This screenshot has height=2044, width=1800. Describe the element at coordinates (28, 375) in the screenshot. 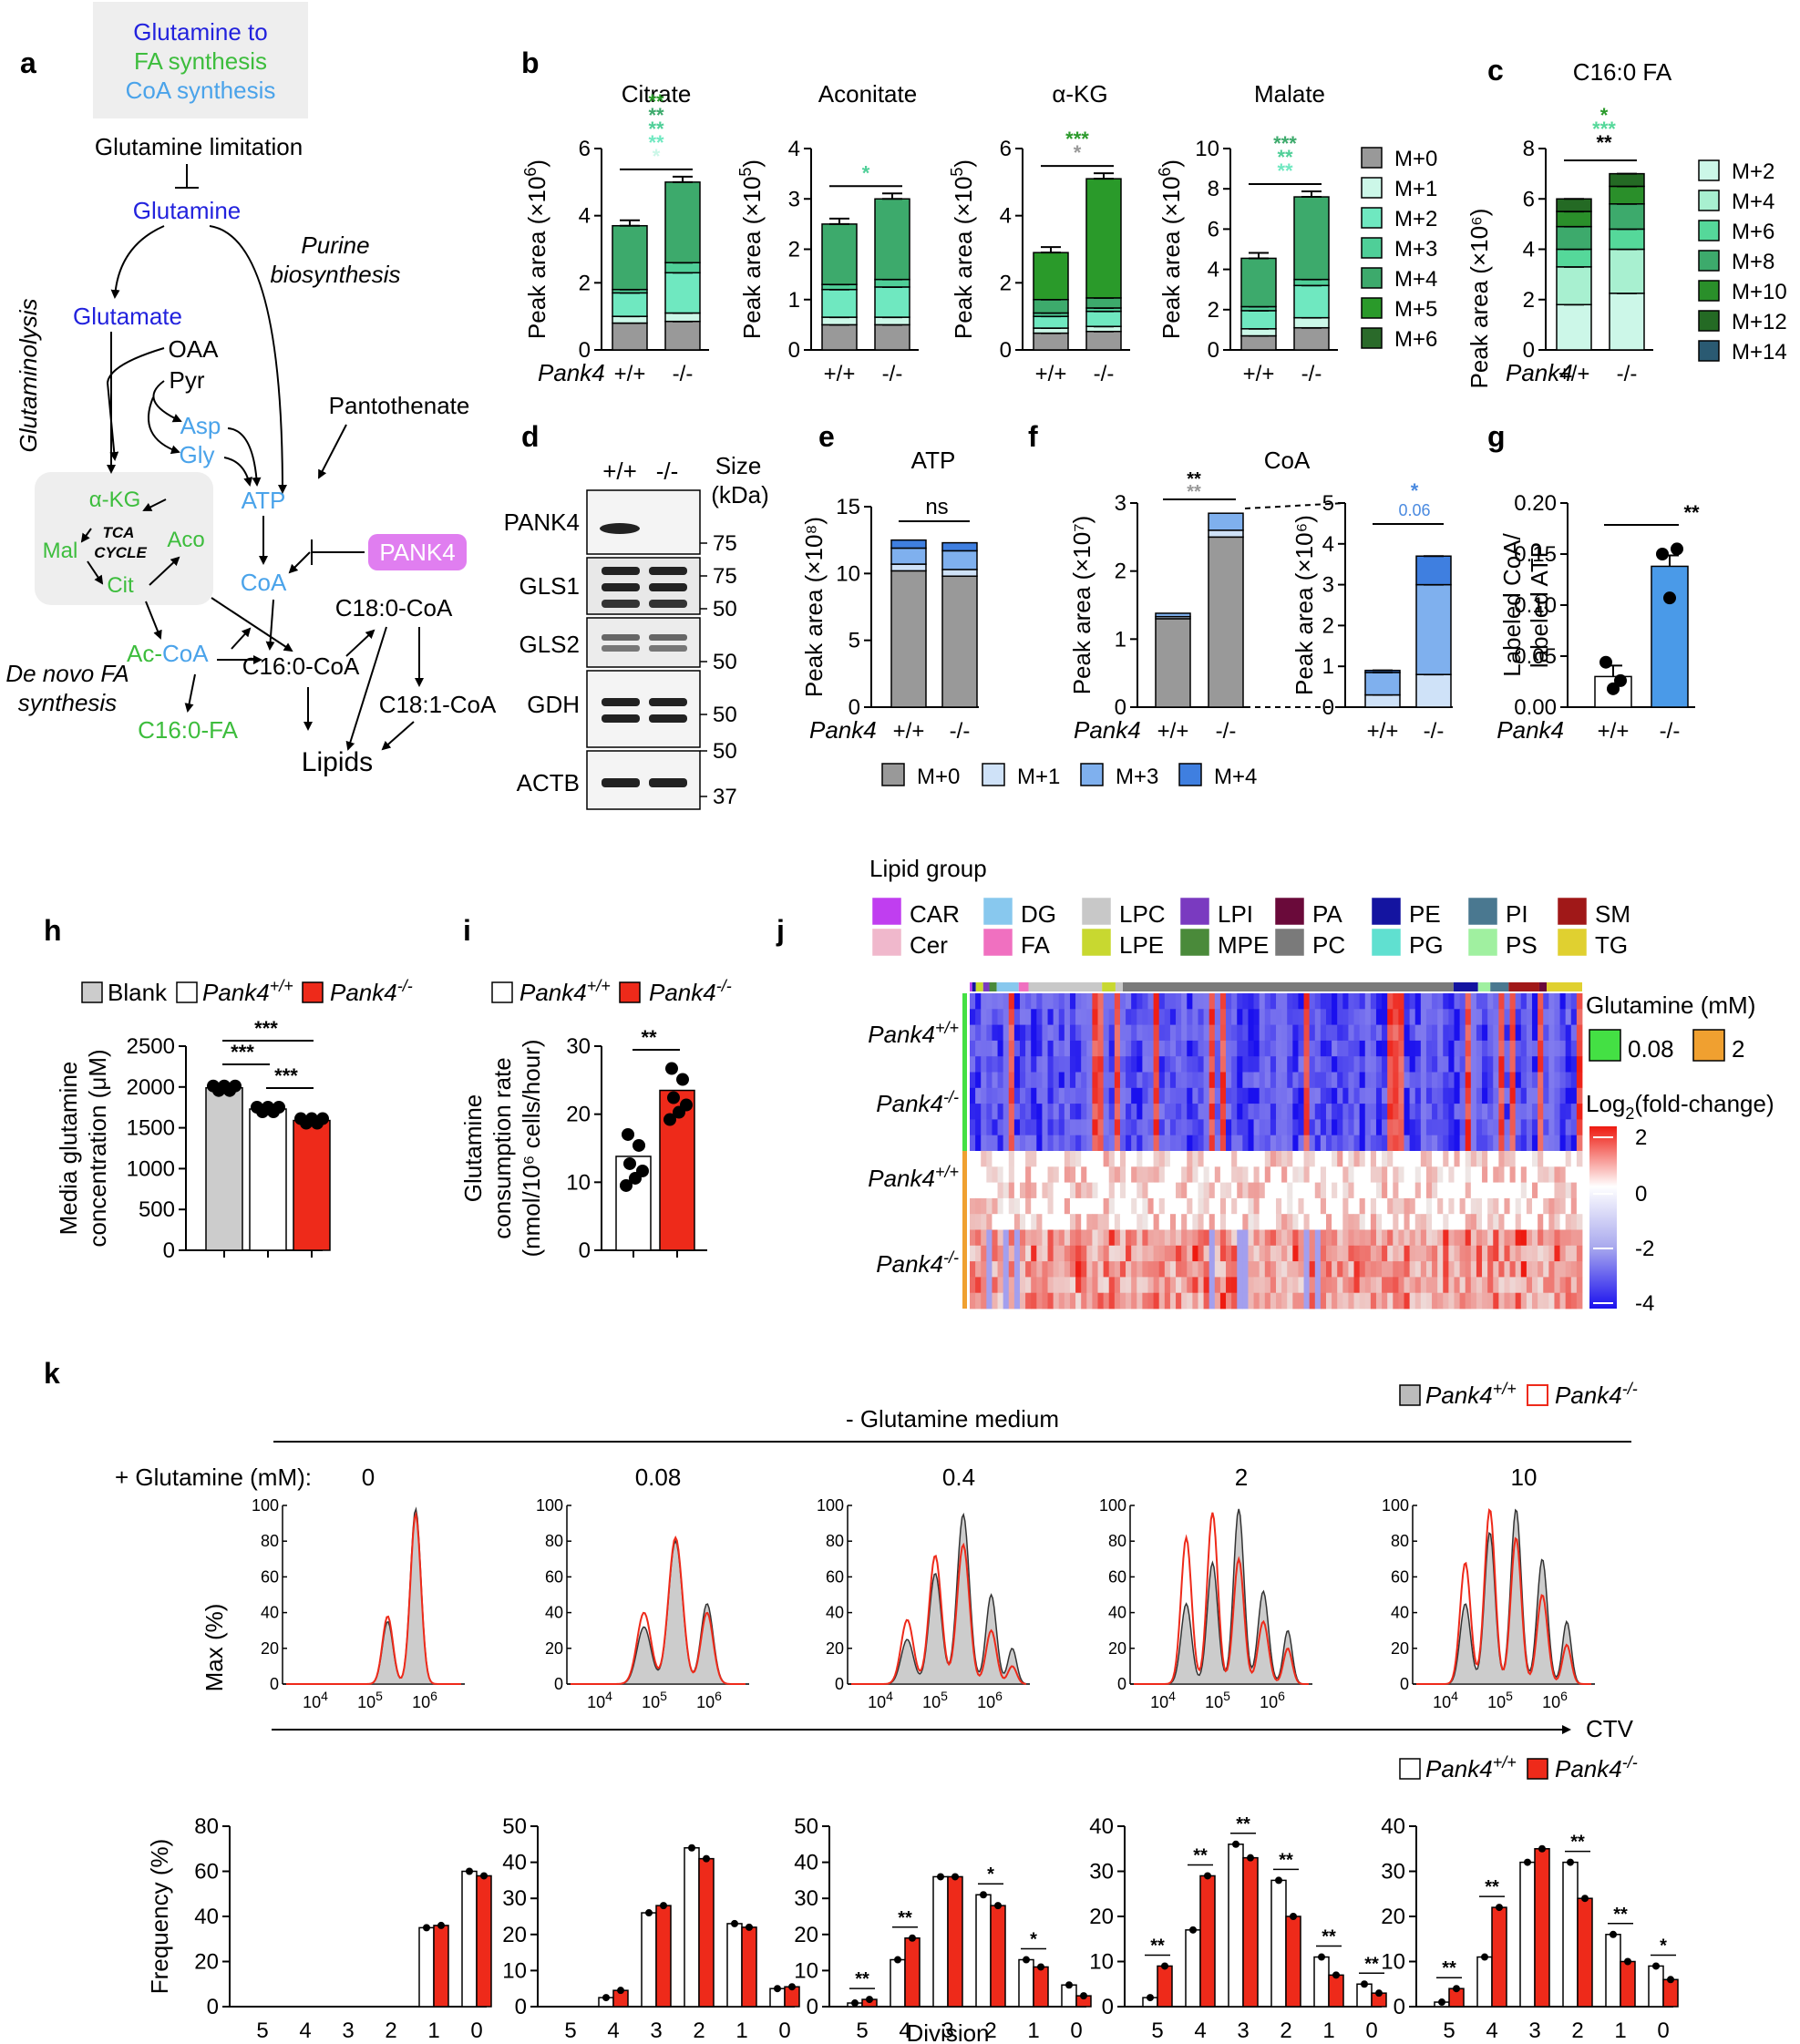

I see `node-glutaminolysis: Glutaminolysis` at that location.